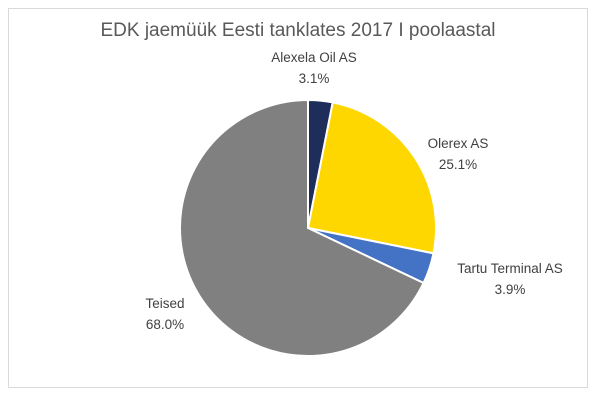 This screenshot has height=394, width=596. I want to click on slice-label-tartu-terminal-as: Tartu Terminal AS, so click(510, 268).